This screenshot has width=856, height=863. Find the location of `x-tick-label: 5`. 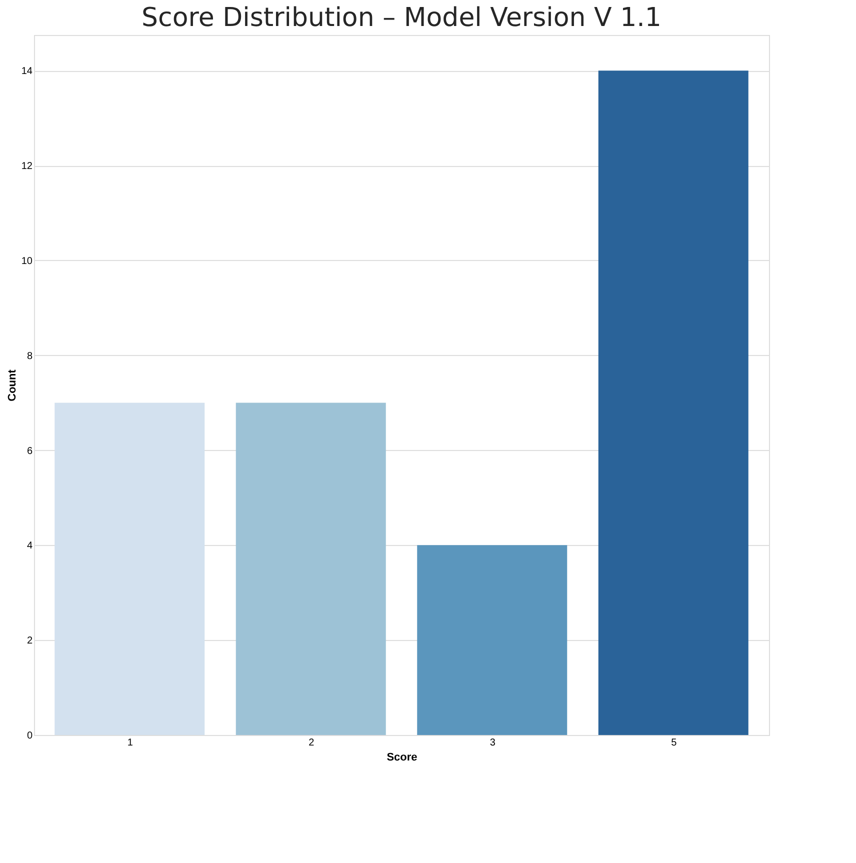

x-tick-label: 5 is located at coordinates (674, 743).